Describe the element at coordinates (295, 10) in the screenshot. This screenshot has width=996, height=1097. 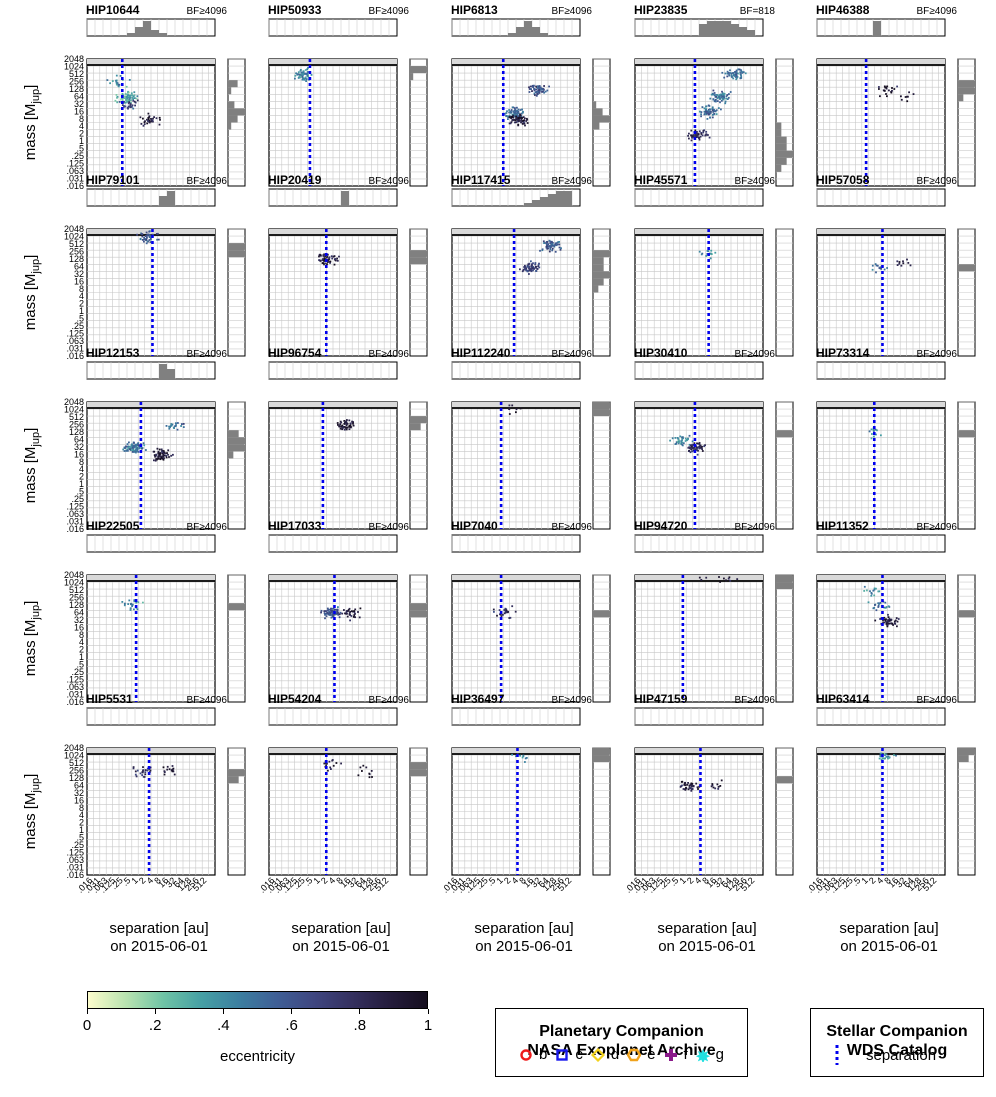
I see `panel-title: HIP50933` at that location.